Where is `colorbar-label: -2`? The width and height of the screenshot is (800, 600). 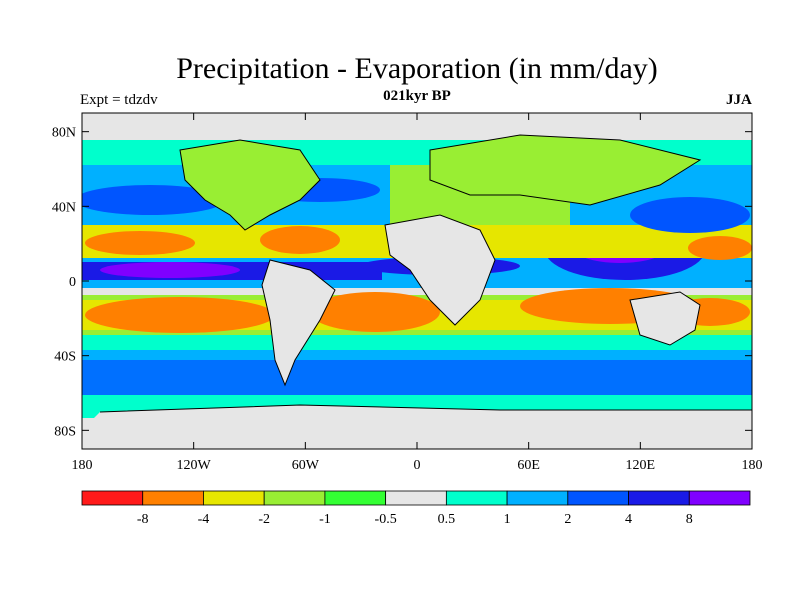 colorbar-label: -2 is located at coordinates (264, 519).